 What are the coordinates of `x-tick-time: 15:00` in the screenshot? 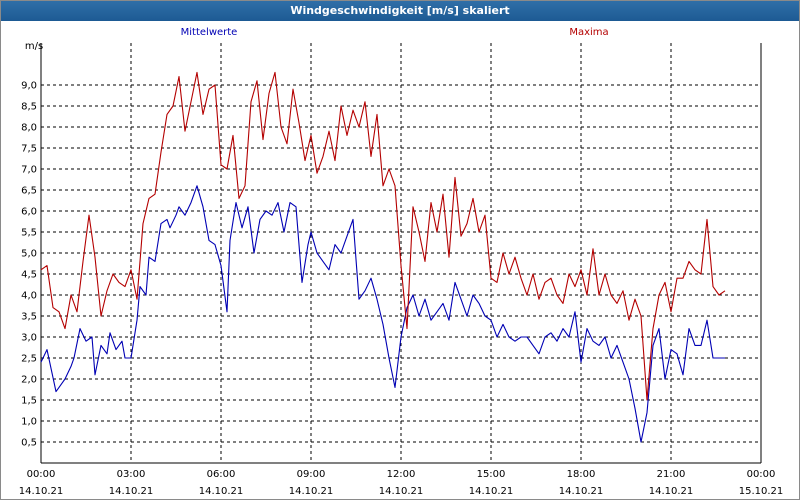 It's located at (491, 474).